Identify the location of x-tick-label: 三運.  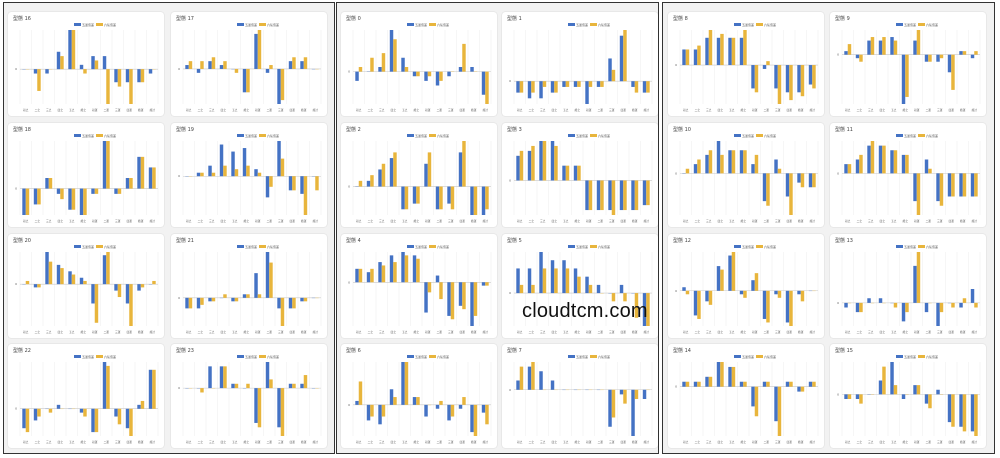
(612, 332).